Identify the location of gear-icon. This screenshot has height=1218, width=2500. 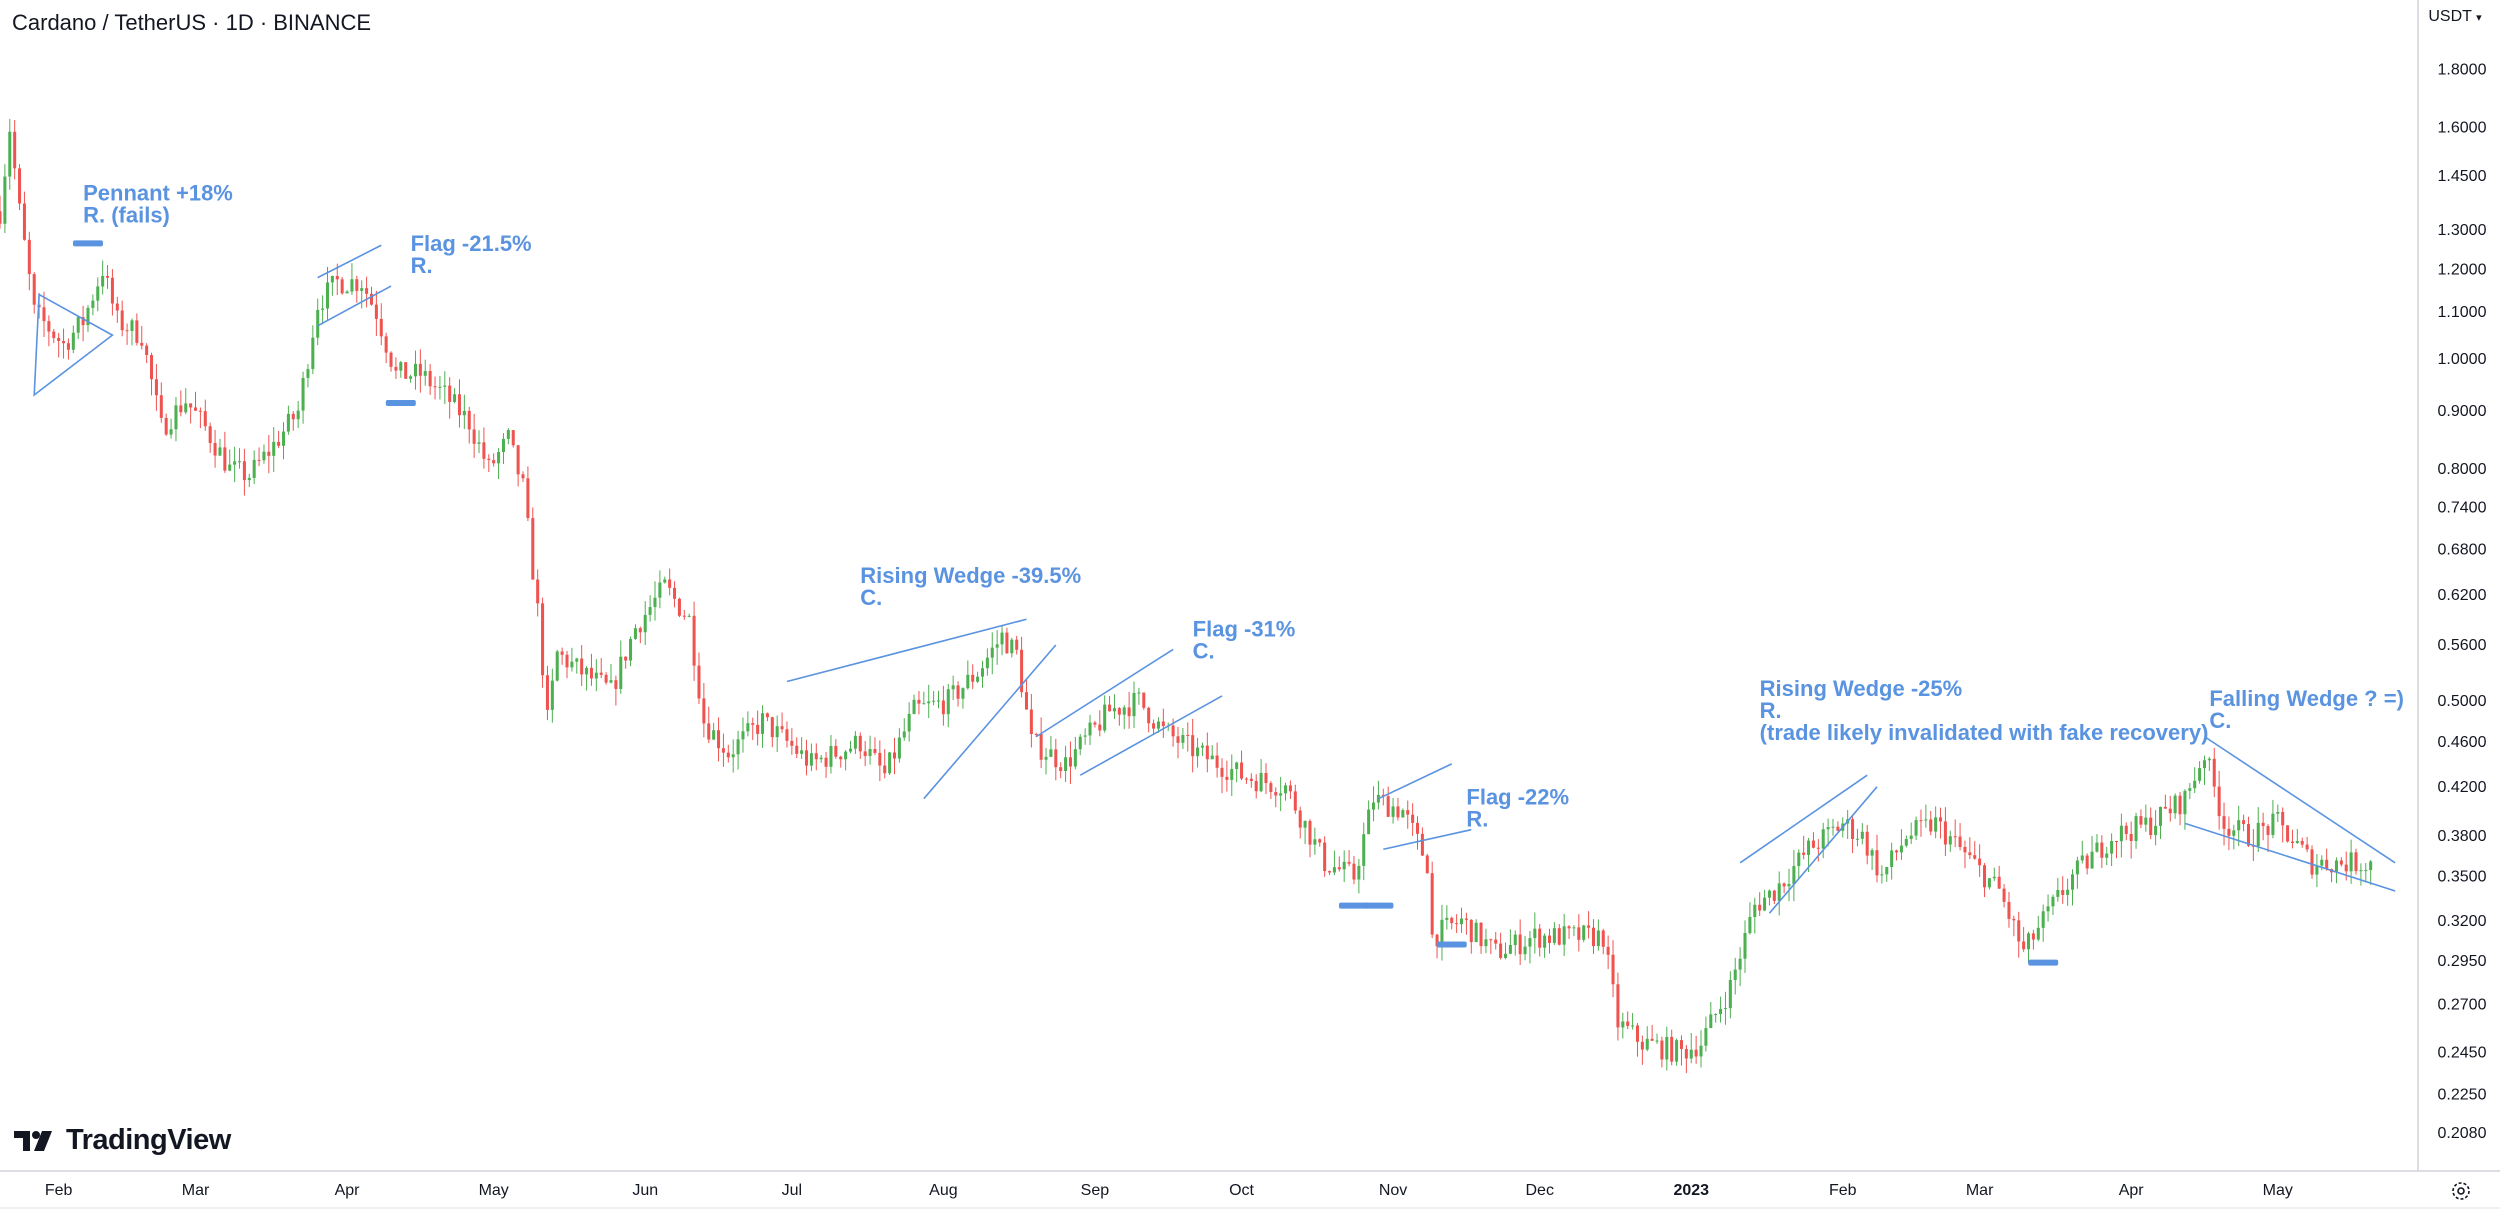
(2461, 1191).